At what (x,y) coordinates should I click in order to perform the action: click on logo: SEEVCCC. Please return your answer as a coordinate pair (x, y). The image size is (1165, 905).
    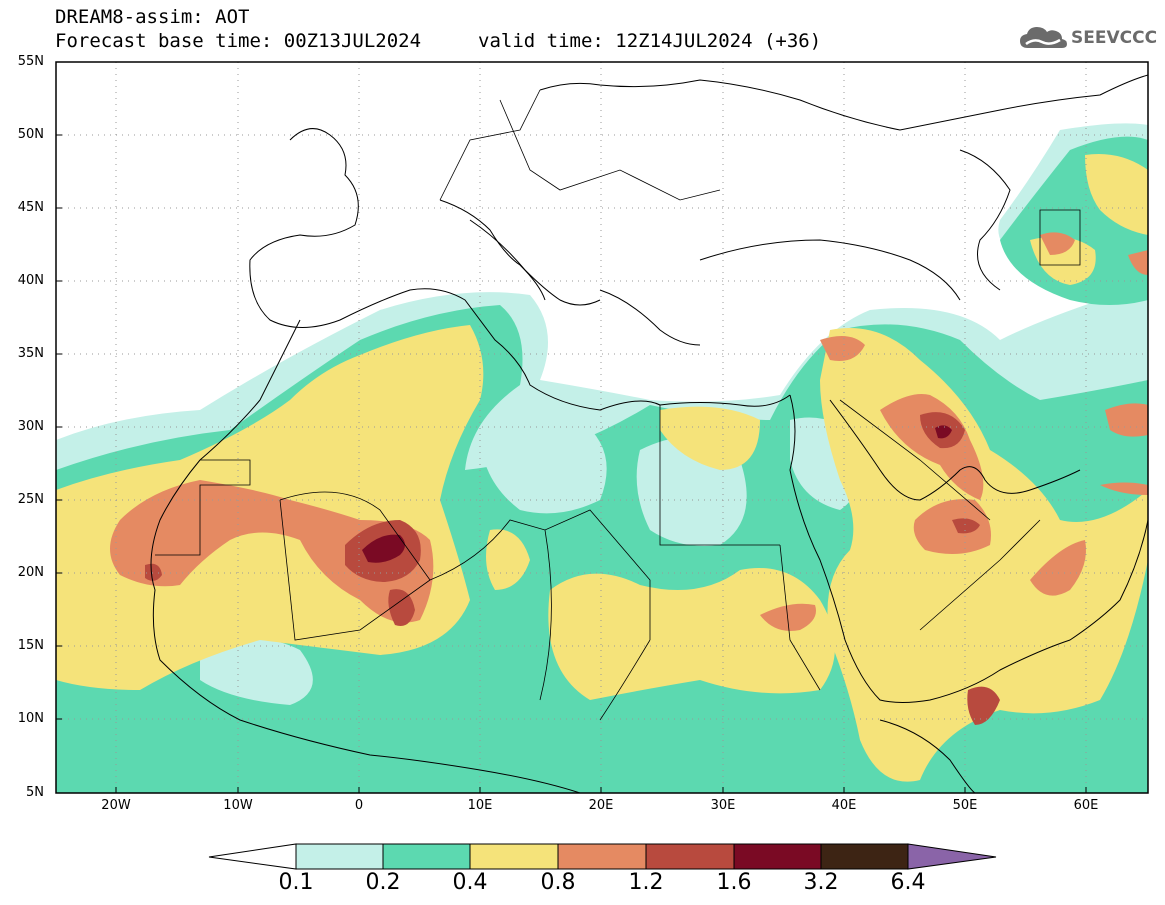
    Looking at the image, I should click on (1087, 38).